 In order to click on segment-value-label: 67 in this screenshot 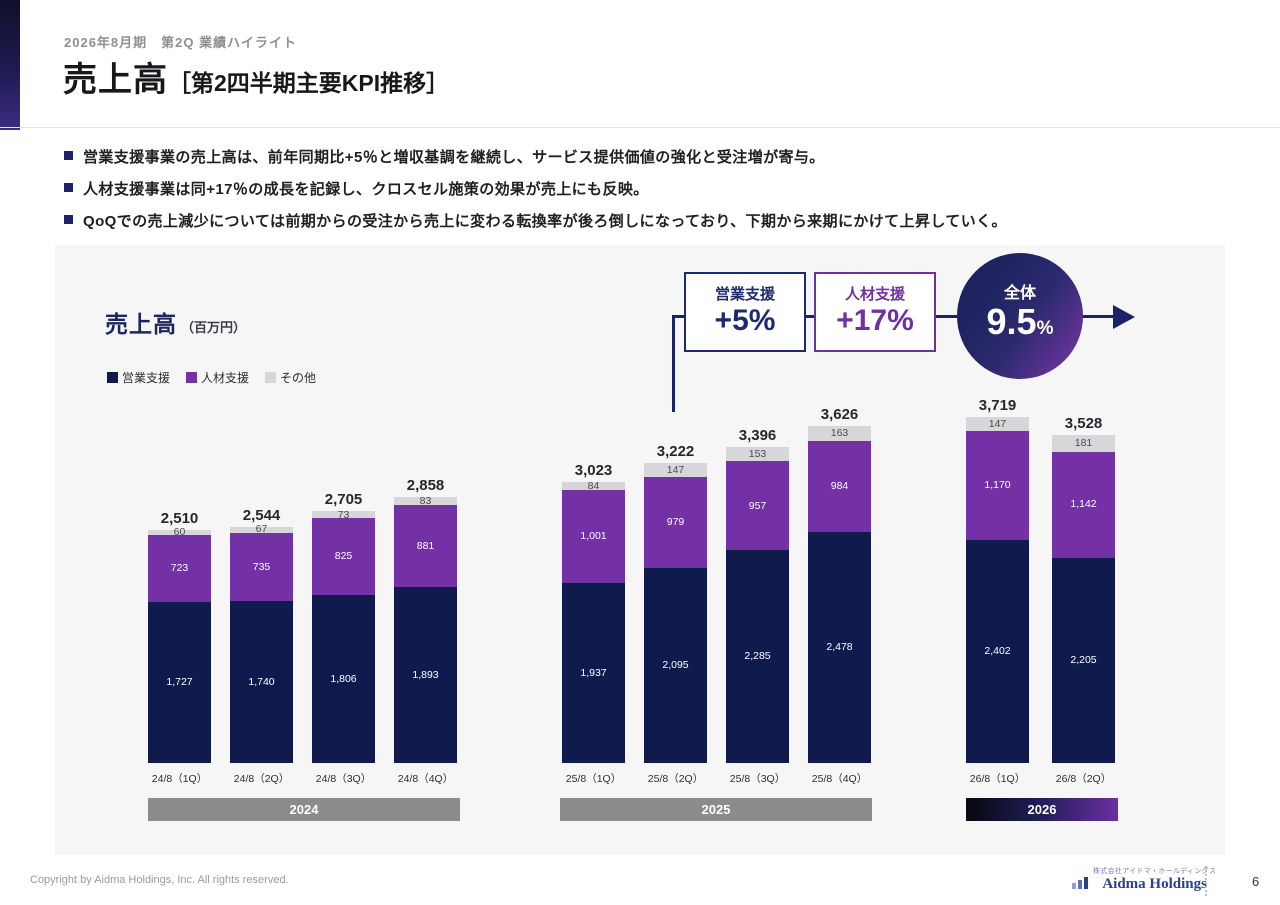, I will do `click(261, 529)`.